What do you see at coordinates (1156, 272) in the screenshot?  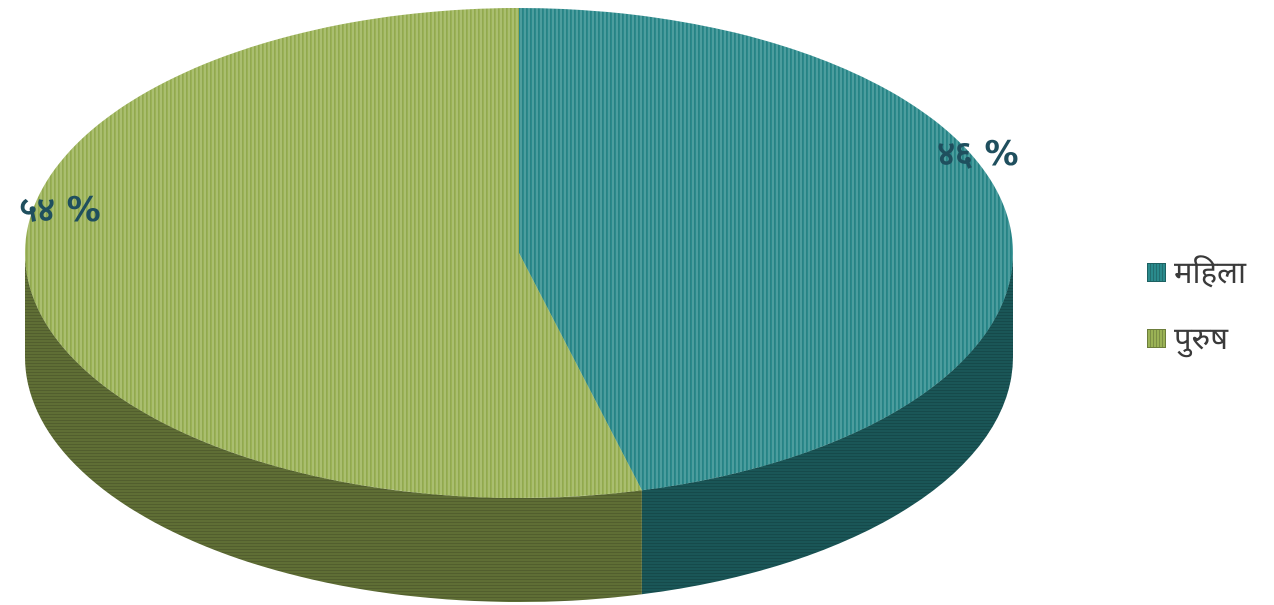 I see `legend-swatch-female` at bounding box center [1156, 272].